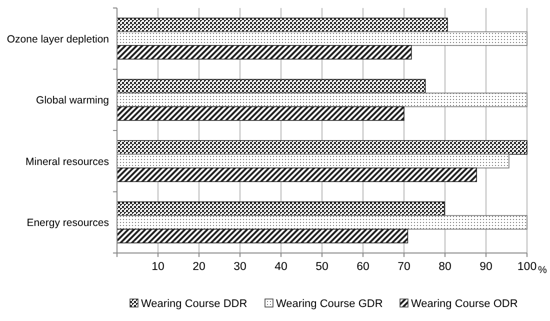 Image resolution: width=550 pixels, height=321 pixels. What do you see at coordinates (404, 267) in the screenshot?
I see `x-tick-label: 70` at bounding box center [404, 267].